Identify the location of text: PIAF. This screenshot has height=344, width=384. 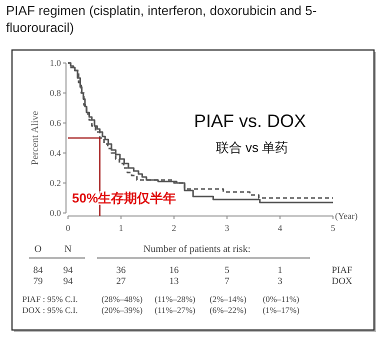
(342, 271).